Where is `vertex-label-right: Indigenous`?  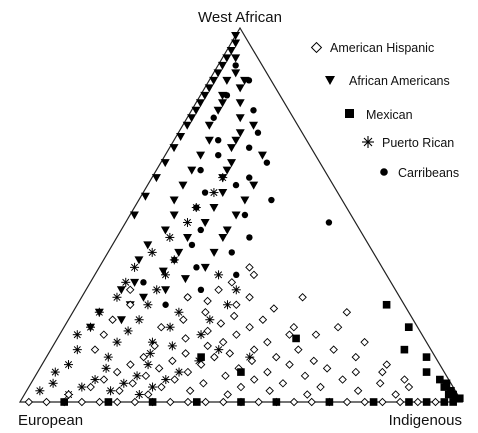
vertex-label-right: Indigenous is located at coordinates (425, 420).